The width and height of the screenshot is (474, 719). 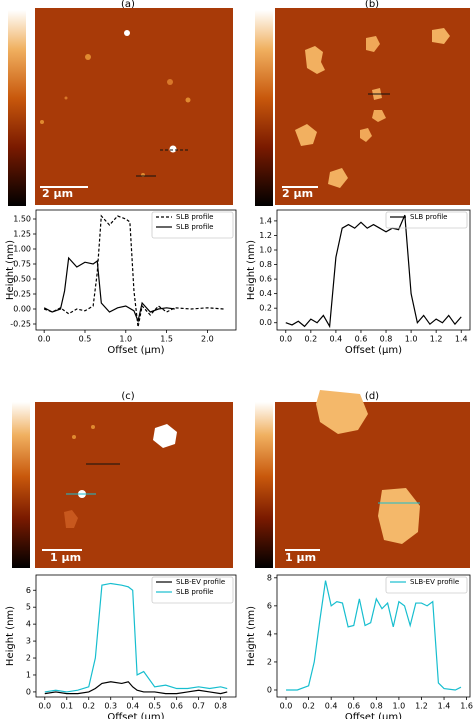 I want to click on x-tick-label: 0.3, so click(x=110, y=706).